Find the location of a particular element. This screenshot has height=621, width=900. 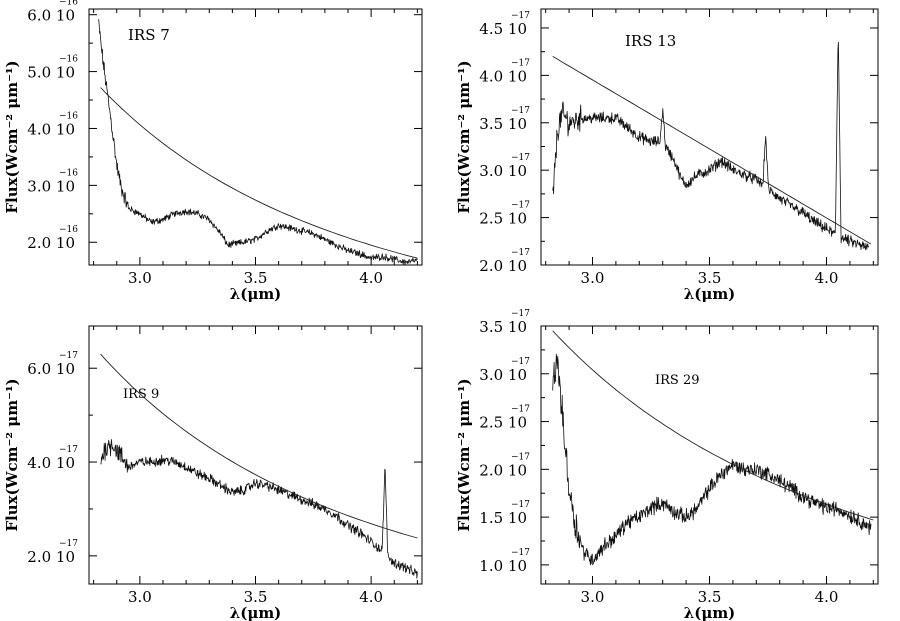

y-tick-label: 4.5 10 is located at coordinates (503, 29).